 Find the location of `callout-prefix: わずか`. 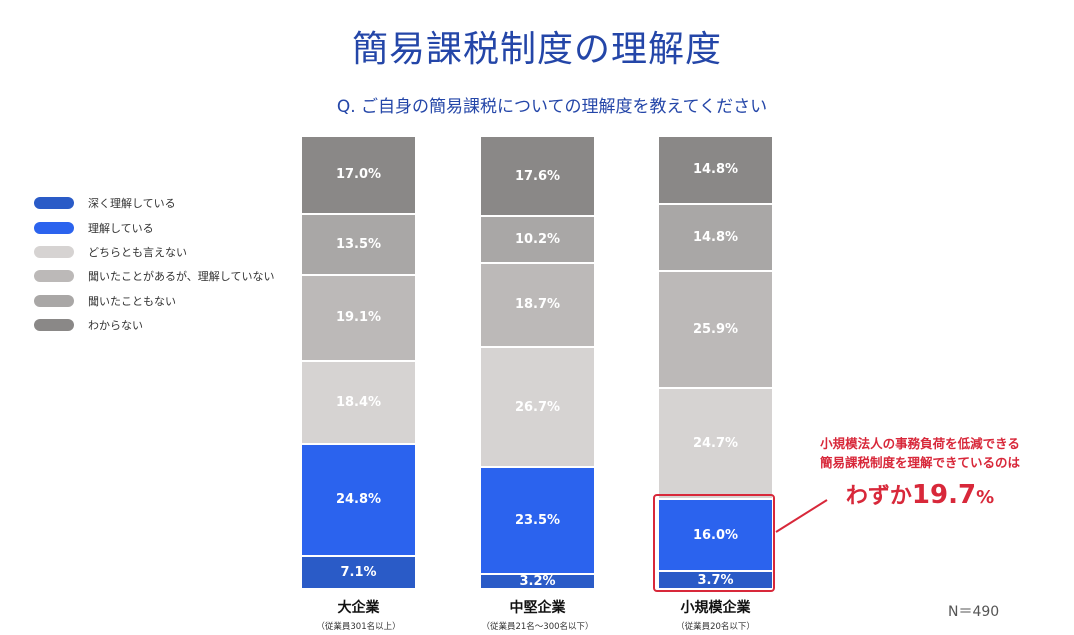

callout-prefix: わずか is located at coordinates (878, 496).